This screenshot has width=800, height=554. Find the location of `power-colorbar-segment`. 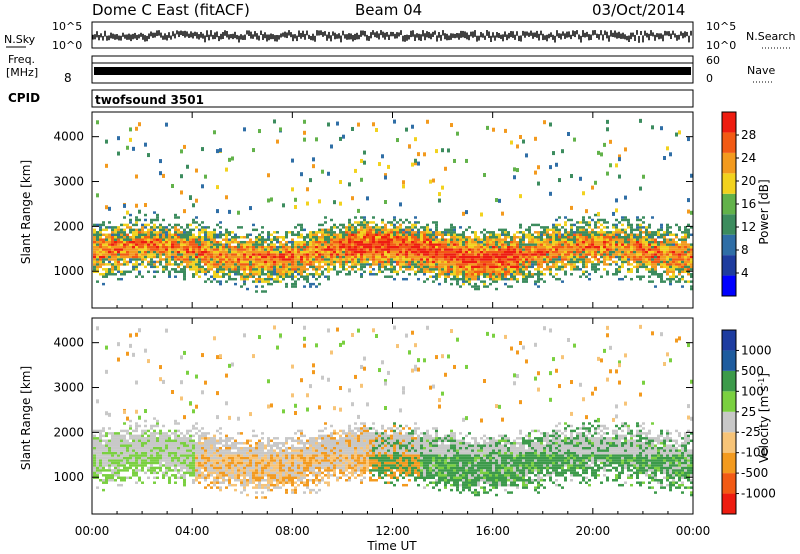

power-colorbar-segment is located at coordinates (729, 183).